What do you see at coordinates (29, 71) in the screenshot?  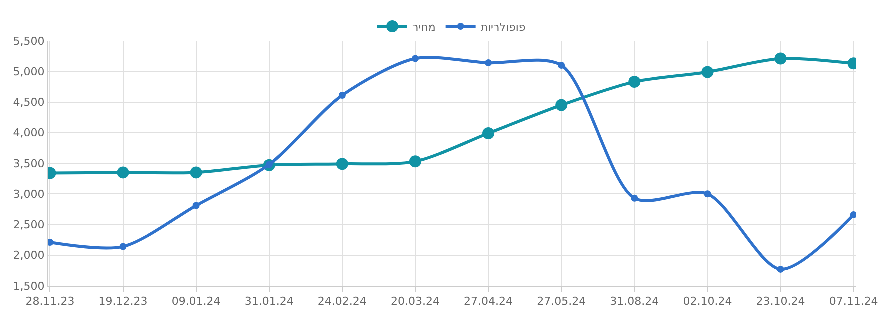 I see `y-tick-label: 5,000` at bounding box center [29, 71].